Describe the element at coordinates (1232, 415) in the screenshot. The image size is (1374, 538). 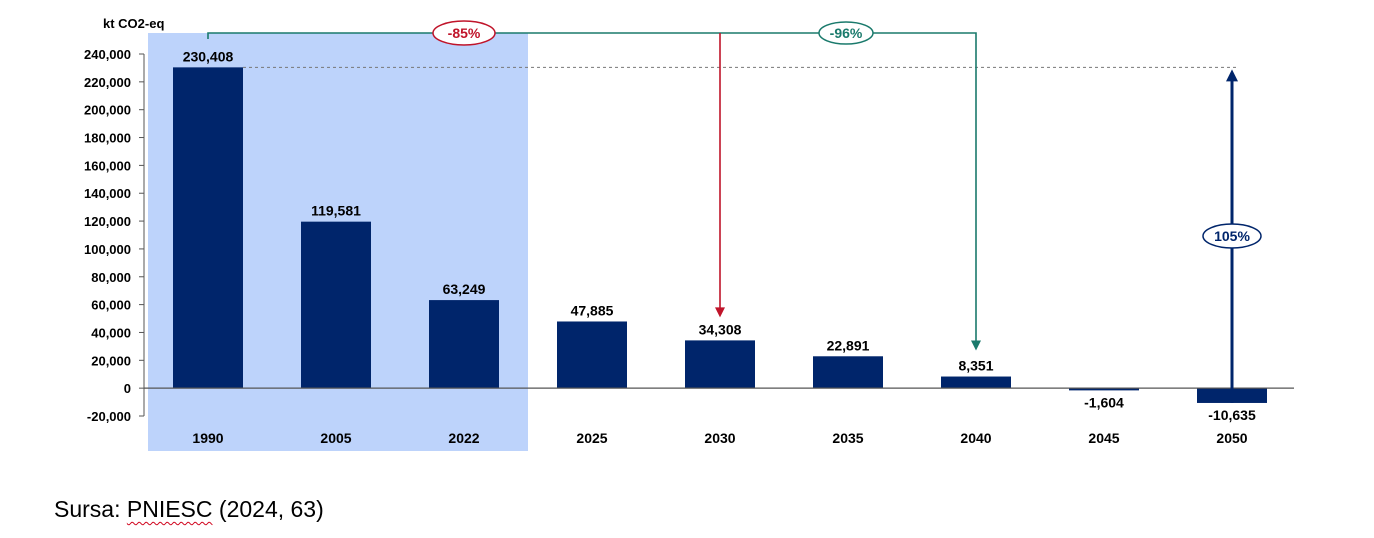
I see `data-label-2050: -10,635` at that location.